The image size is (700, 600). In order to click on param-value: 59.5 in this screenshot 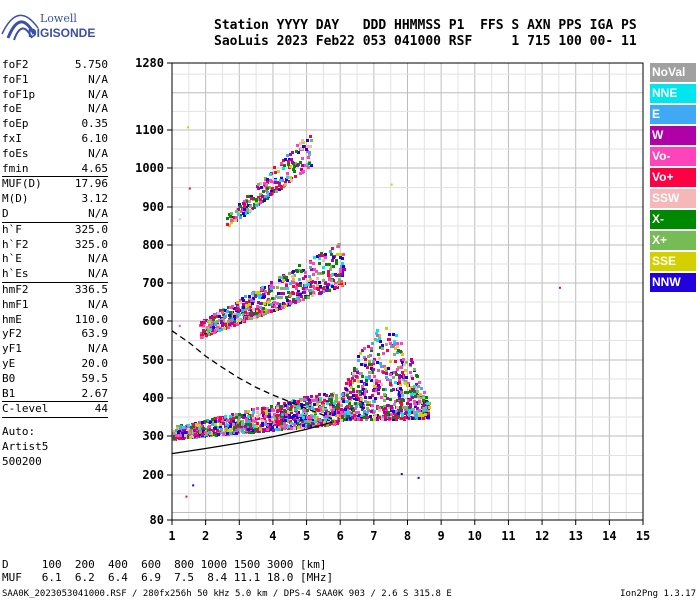, I will do `click(95, 378)`.